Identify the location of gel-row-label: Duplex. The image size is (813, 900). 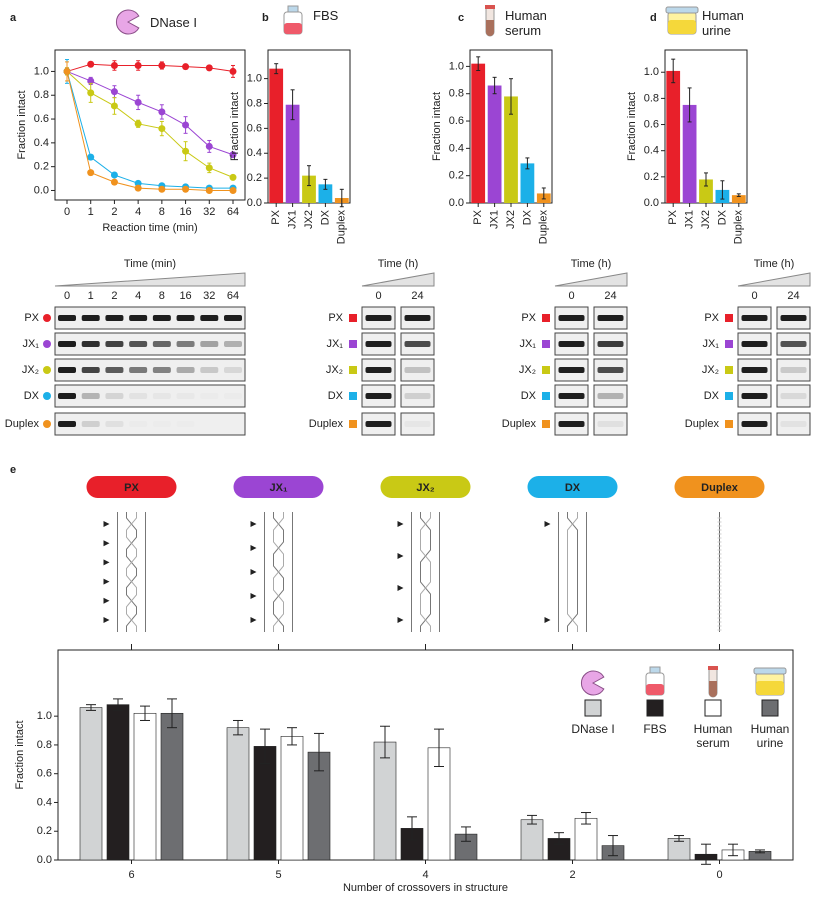
(22, 424).